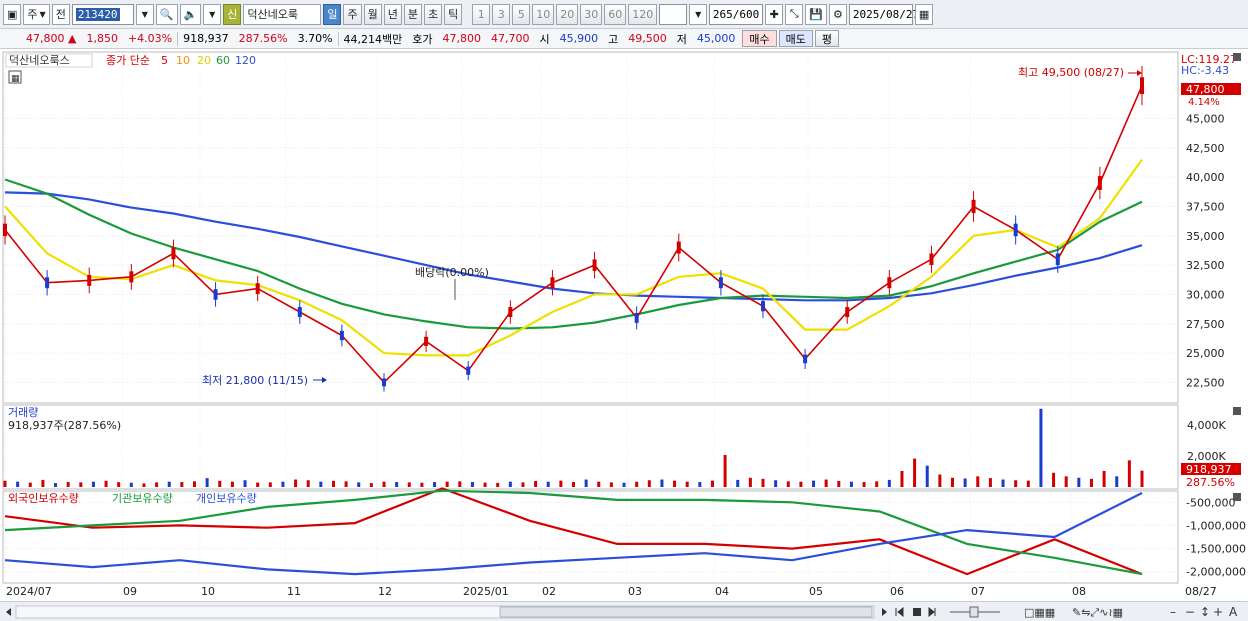 The height and width of the screenshot is (621, 1248). I want to click on interval-20: 20, so click(567, 14).